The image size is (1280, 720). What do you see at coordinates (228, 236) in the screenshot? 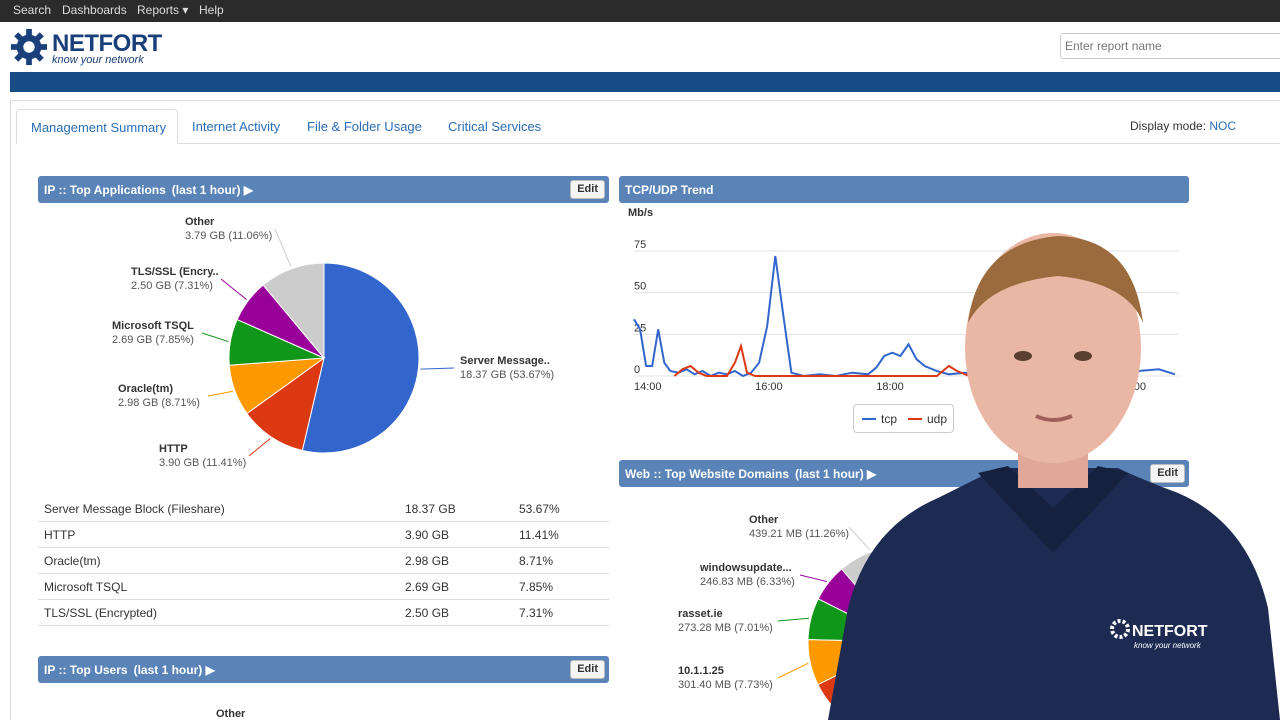
I see `pie-value-label: 3.79 GB (11.06%)` at bounding box center [228, 236].